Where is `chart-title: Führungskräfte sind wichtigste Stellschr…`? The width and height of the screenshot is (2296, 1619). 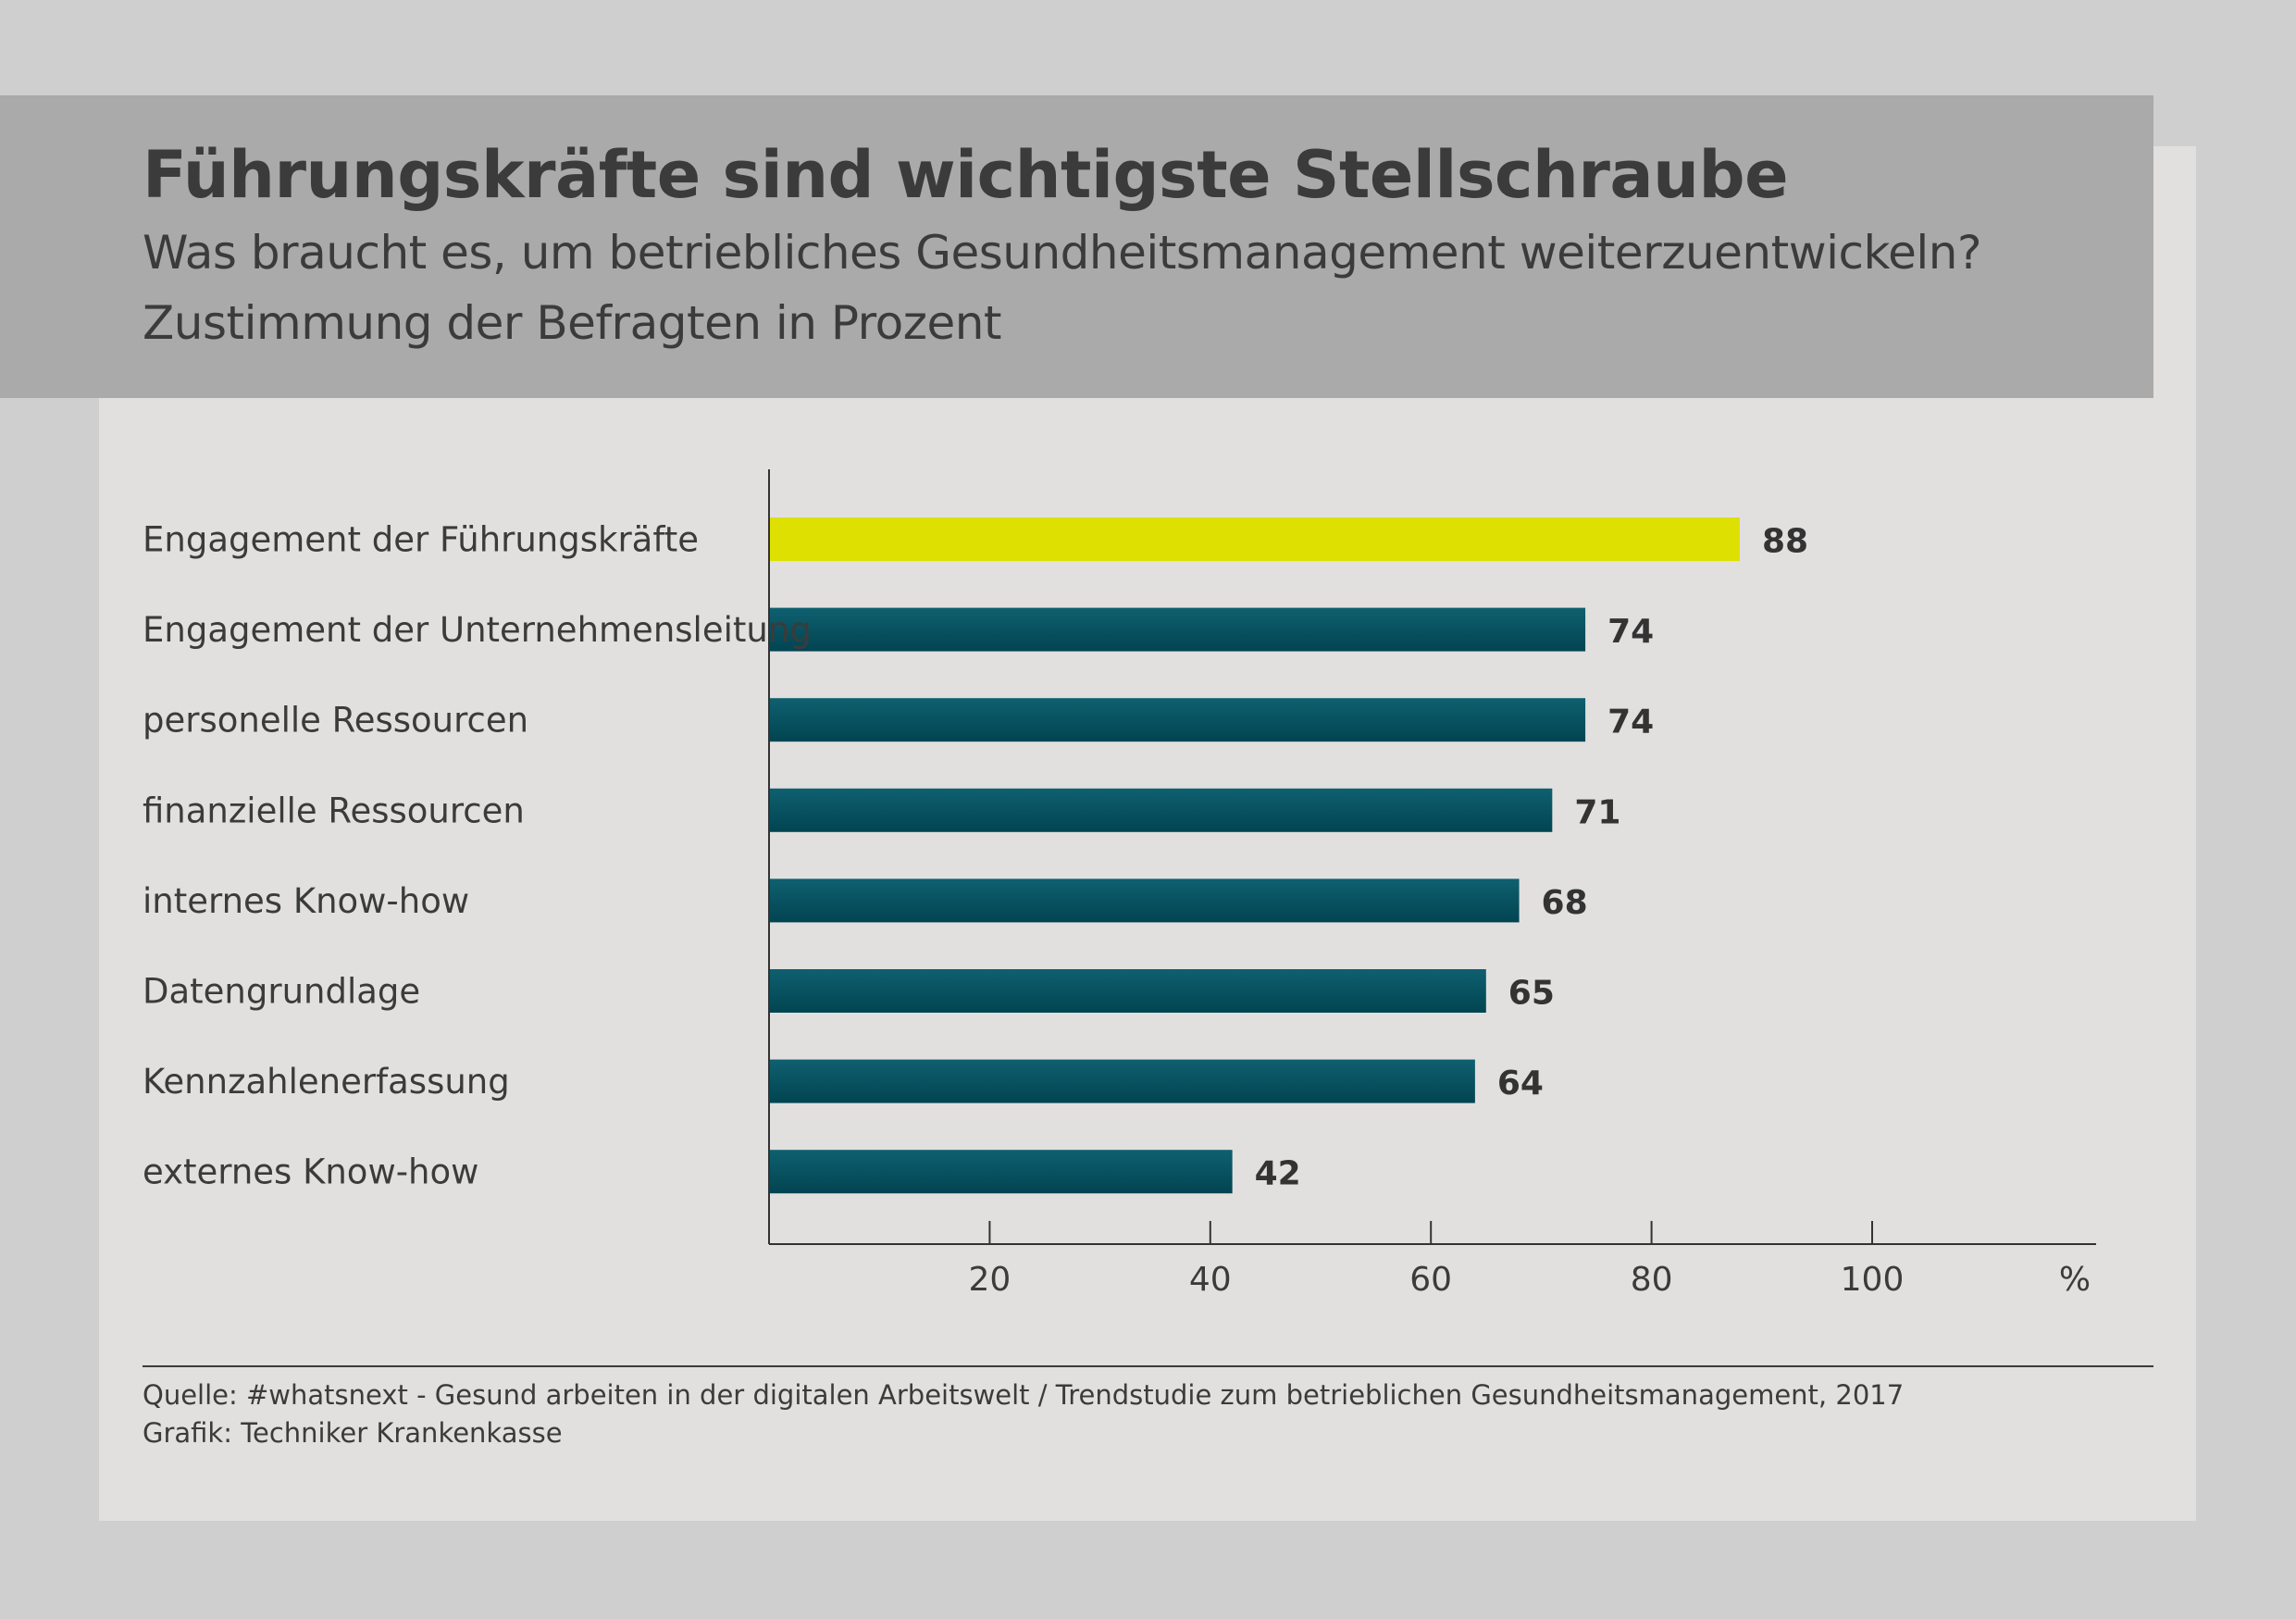
chart-title: Führungskräfte sind wichtigste Stellschr… is located at coordinates (966, 175).